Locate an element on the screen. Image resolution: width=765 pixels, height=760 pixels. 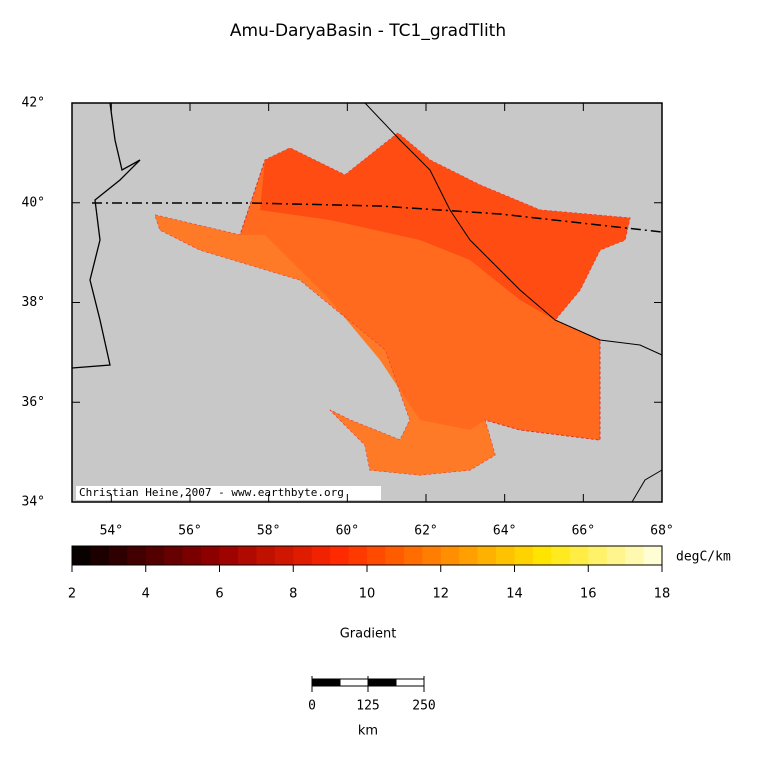
scalebar-tick-label: 125 is located at coordinates (367, 706).